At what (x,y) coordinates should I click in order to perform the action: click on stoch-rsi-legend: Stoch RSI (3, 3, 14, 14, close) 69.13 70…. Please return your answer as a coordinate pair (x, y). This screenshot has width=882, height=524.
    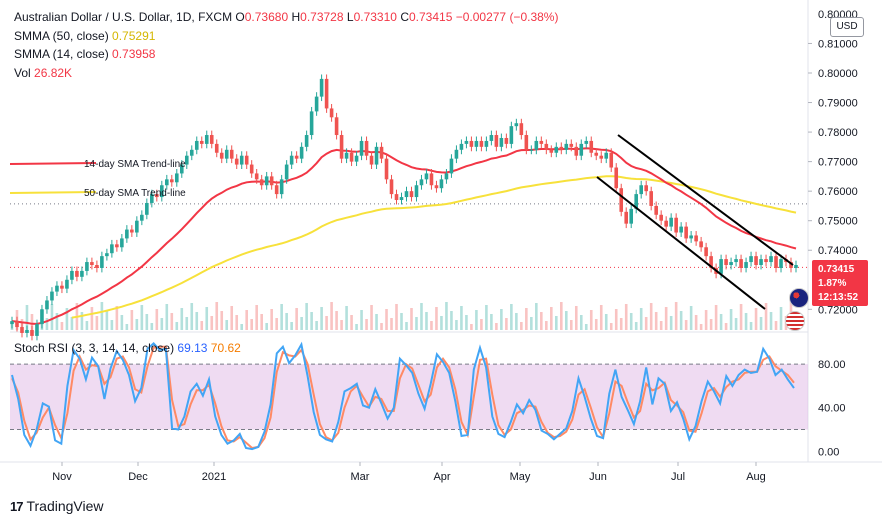
    Looking at the image, I should click on (127, 348).